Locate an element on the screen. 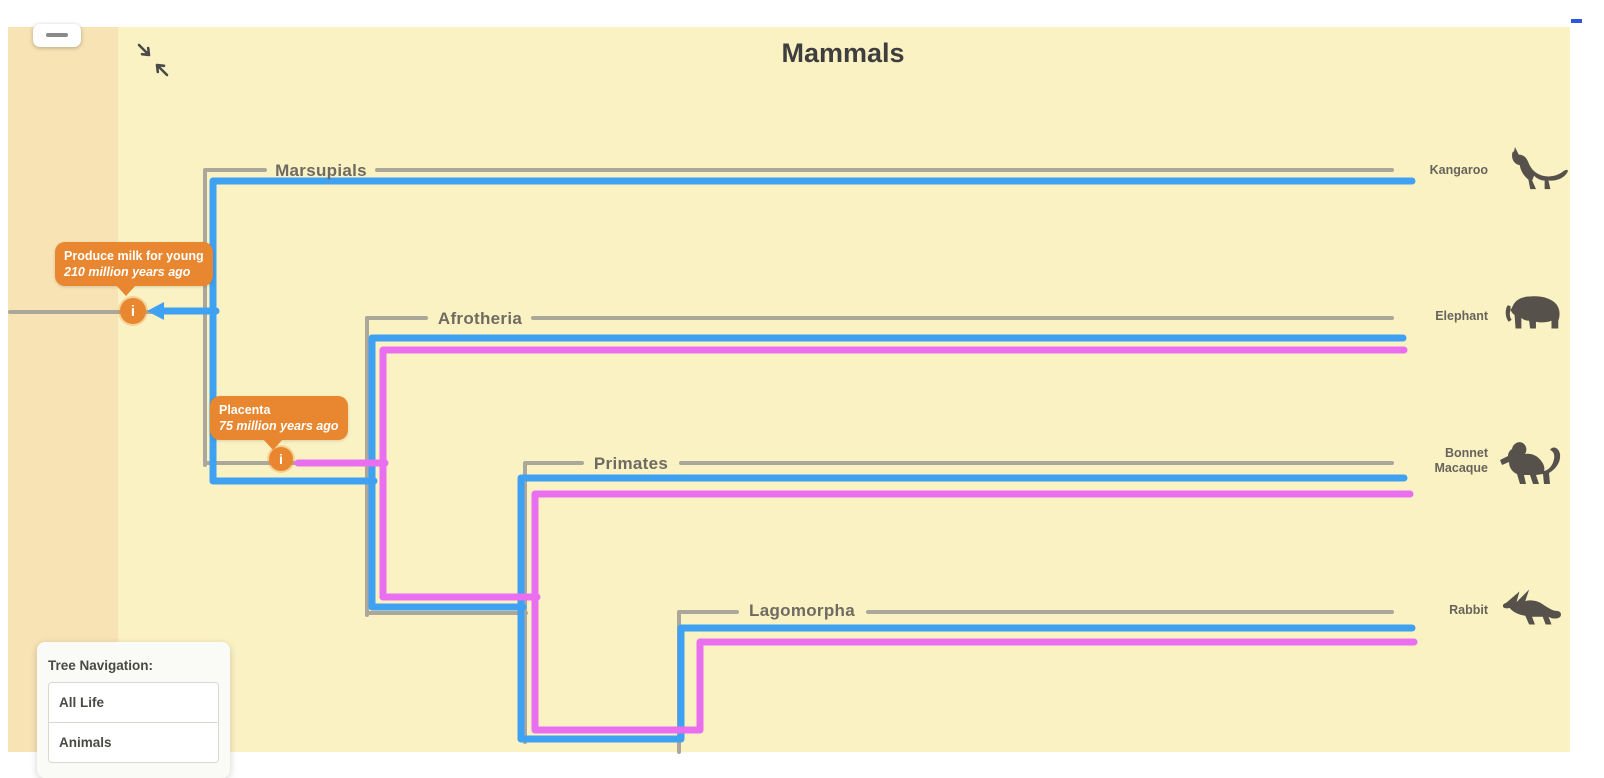 Image resolution: width=1604 pixels, height=778 pixels. event-time: 75 million years ago is located at coordinates (279, 426).